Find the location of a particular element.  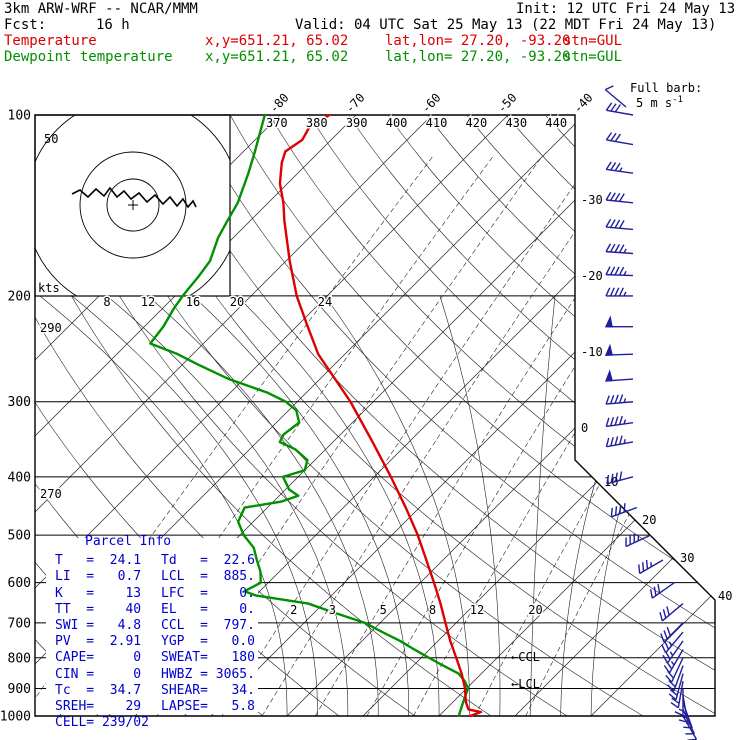

dry-adiabat-top-label: 390 is located at coordinates (357, 123).